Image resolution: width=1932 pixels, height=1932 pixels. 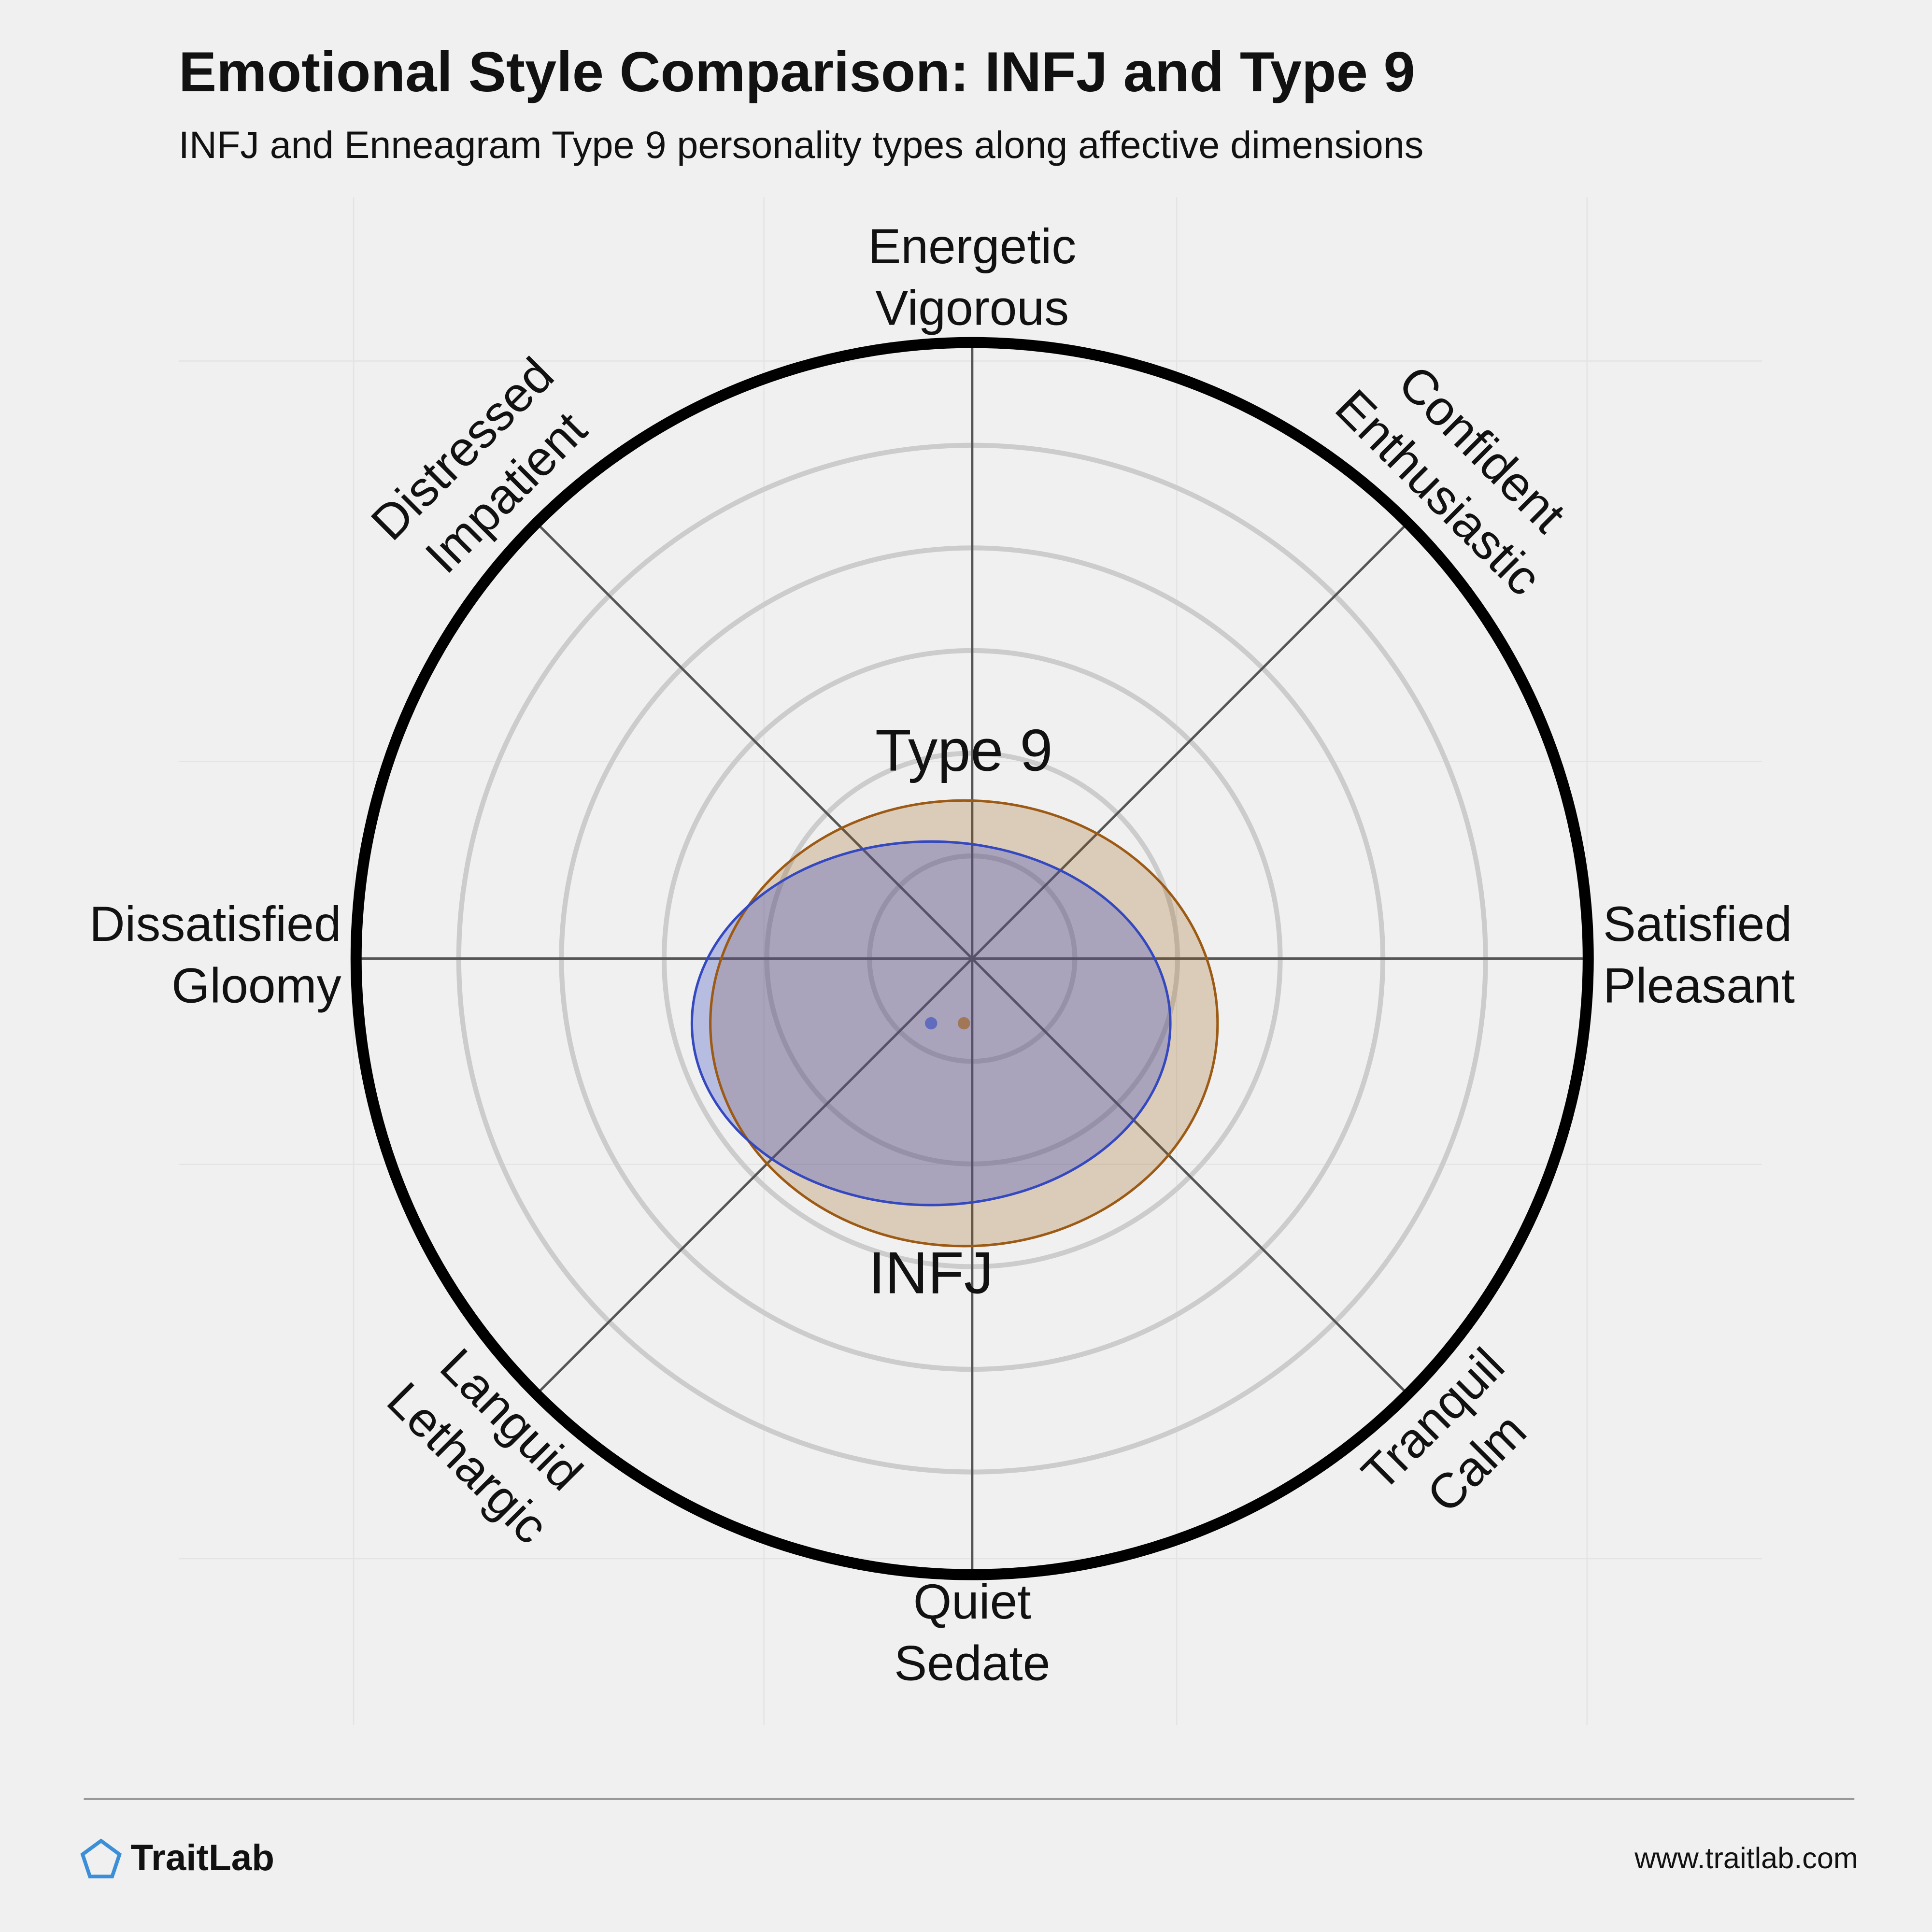 What do you see at coordinates (972, 1601) in the screenshot?
I see `axis-label-line: Quiet` at bounding box center [972, 1601].